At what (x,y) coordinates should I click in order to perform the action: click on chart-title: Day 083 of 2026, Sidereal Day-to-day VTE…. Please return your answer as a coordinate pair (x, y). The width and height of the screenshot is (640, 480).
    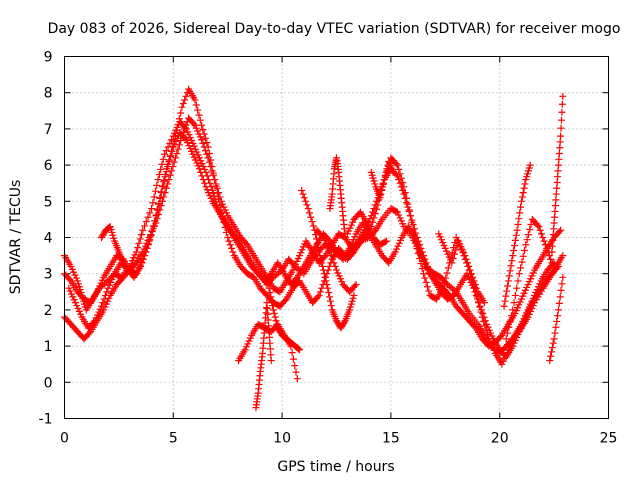
    Looking at the image, I should click on (334, 29).